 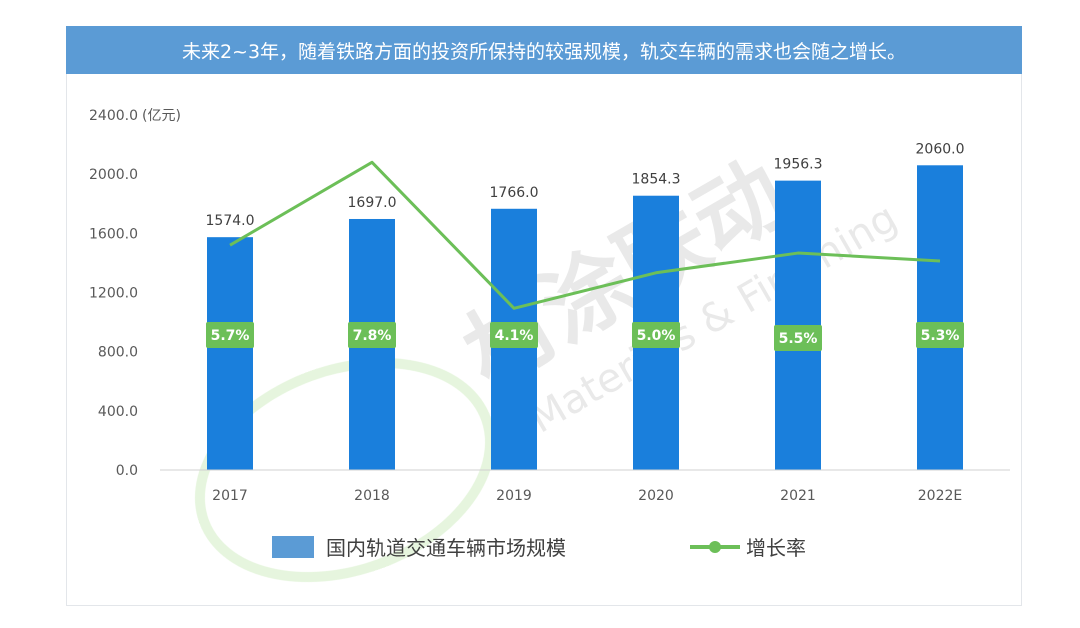 What do you see at coordinates (293, 547) in the screenshot?
I see `legend-bar-swatch` at bounding box center [293, 547].